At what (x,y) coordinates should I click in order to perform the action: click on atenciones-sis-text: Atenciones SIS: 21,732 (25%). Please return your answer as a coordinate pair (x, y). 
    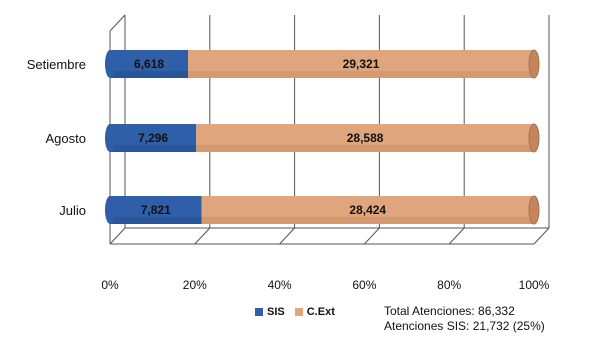
    Looking at the image, I should click on (464, 326).